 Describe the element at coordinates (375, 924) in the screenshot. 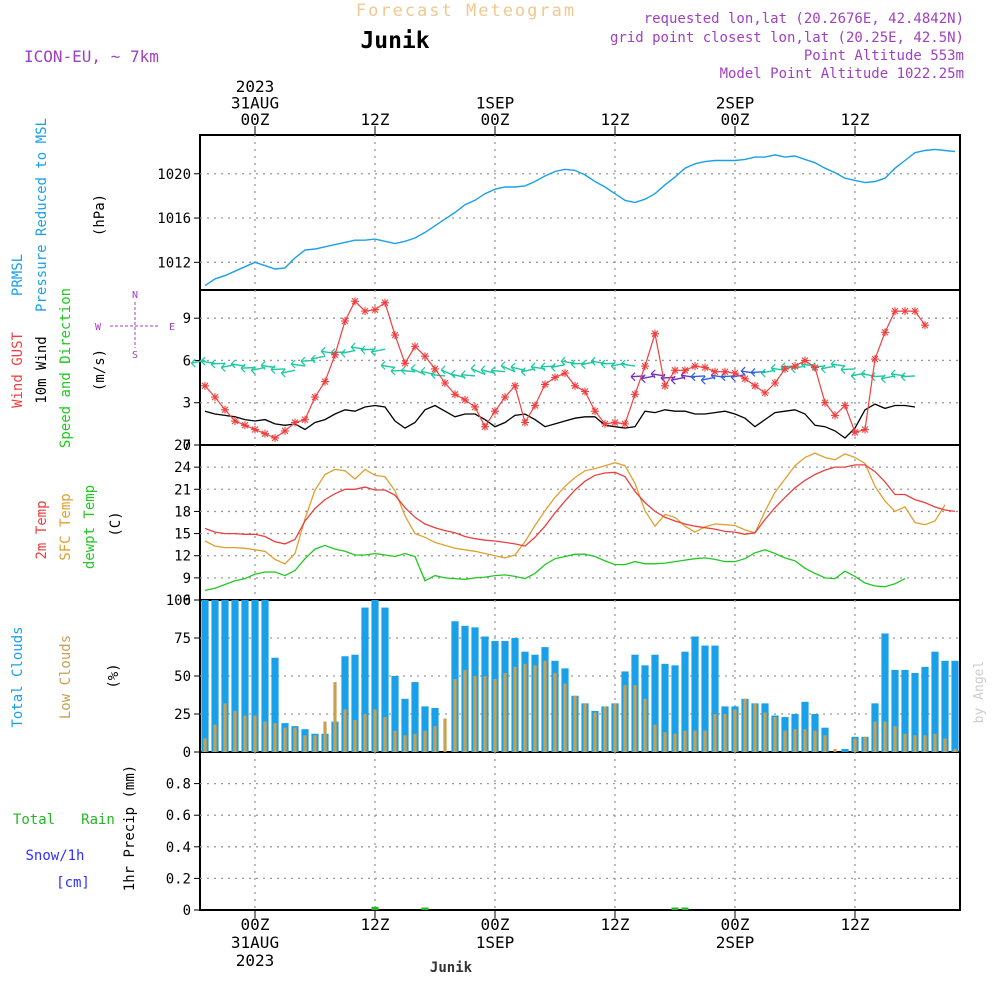

I see `bottom-time-label: 12Z` at that location.